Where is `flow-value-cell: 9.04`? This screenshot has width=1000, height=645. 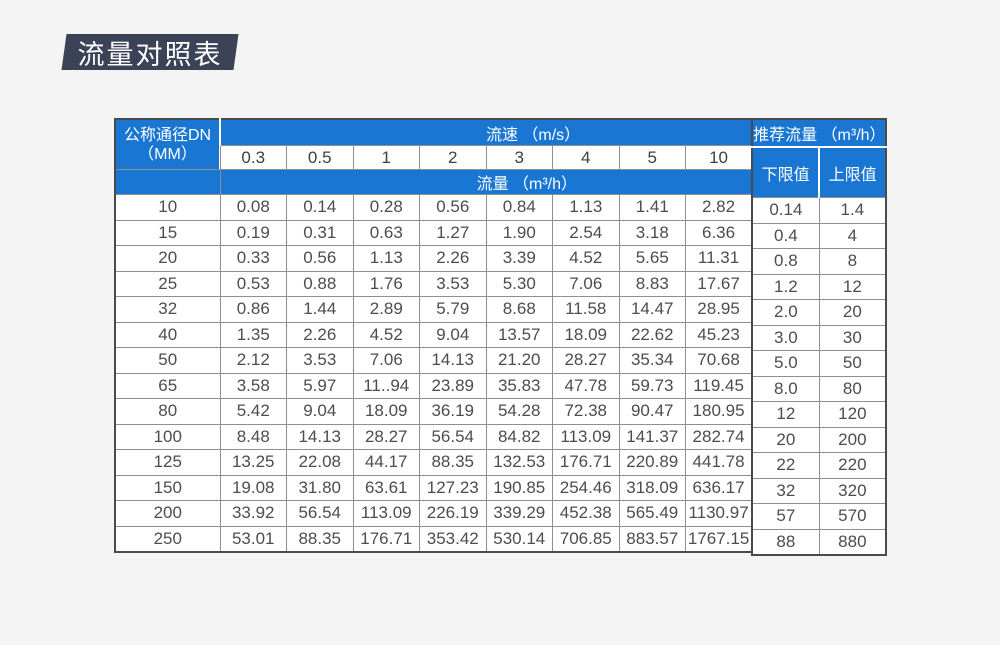
flow-value-cell: 9.04 is located at coordinates (320, 411).